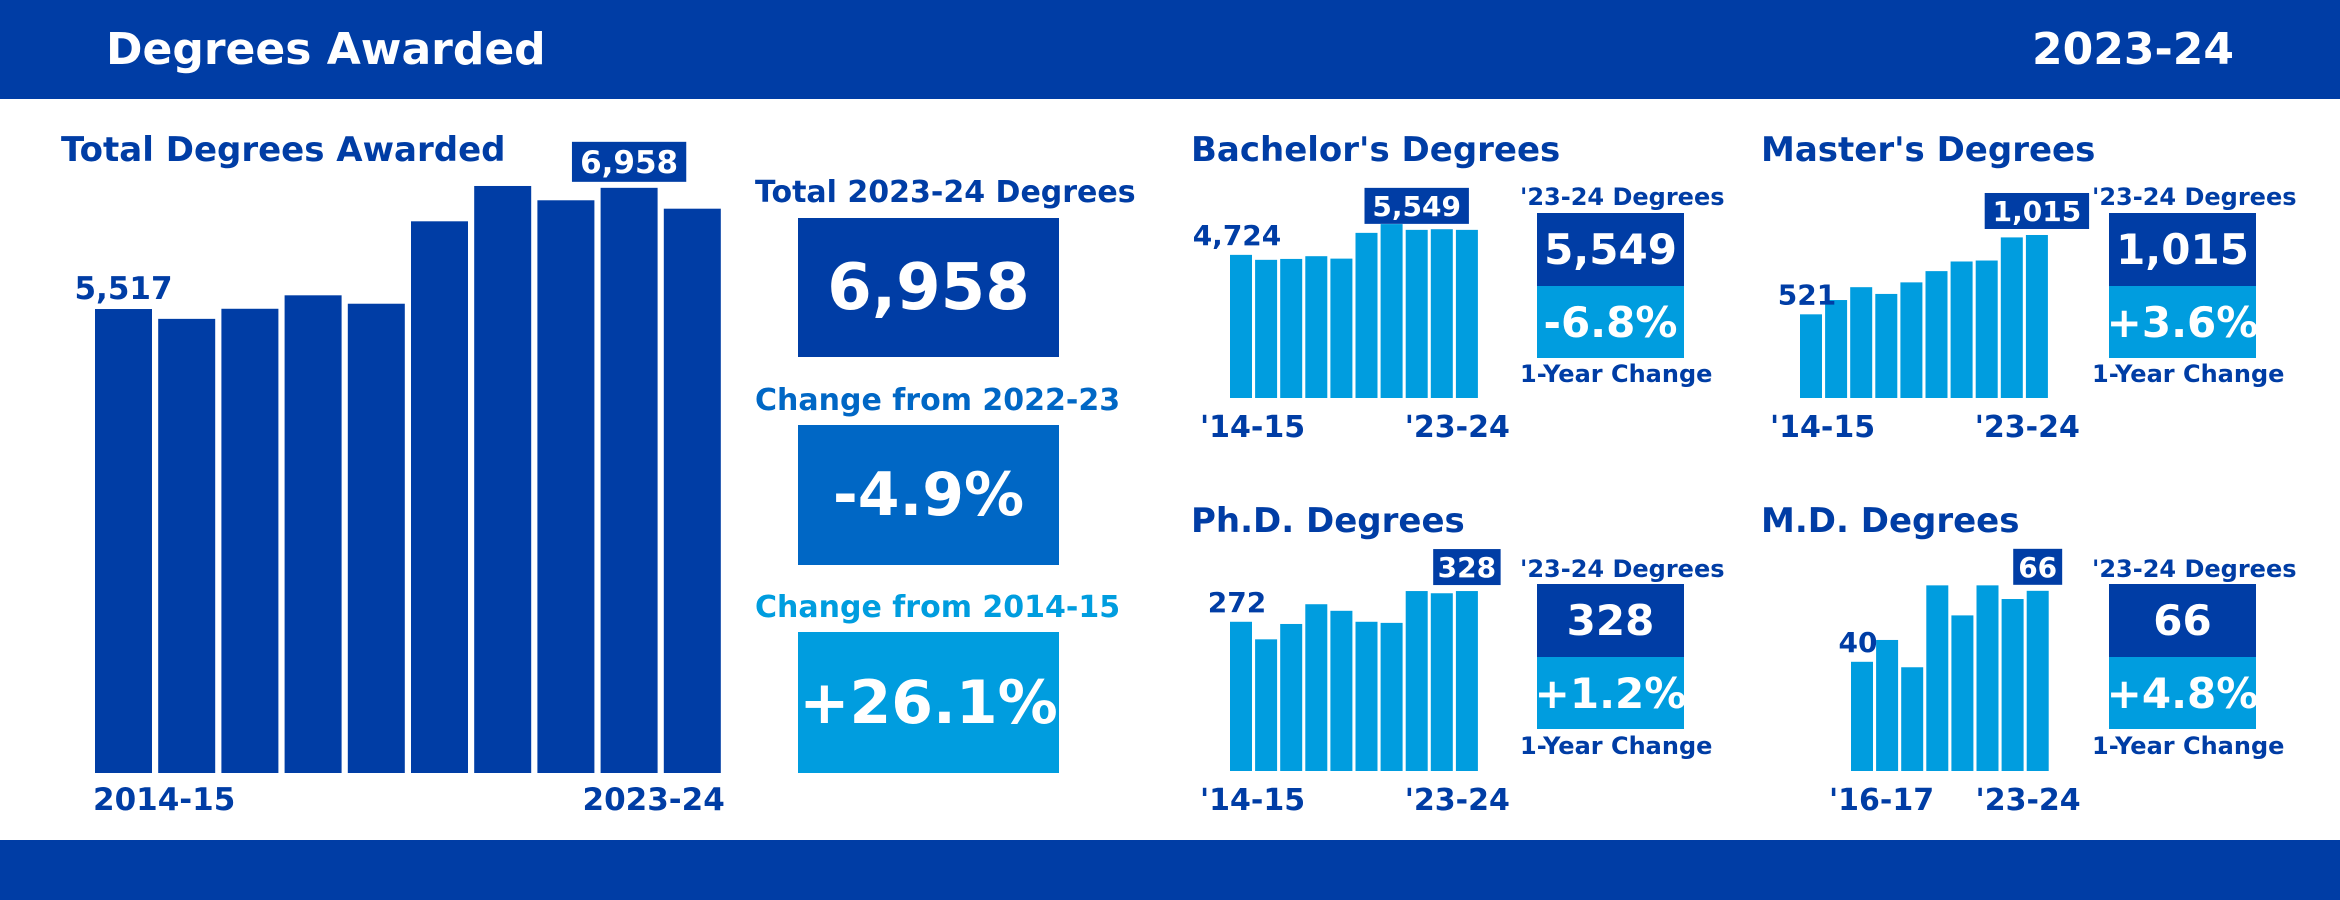 This screenshot has height=900, width=2340. What do you see at coordinates (945, 192) in the screenshot?
I see `kpi-total-label: Total 2023-24 Degrees` at bounding box center [945, 192].